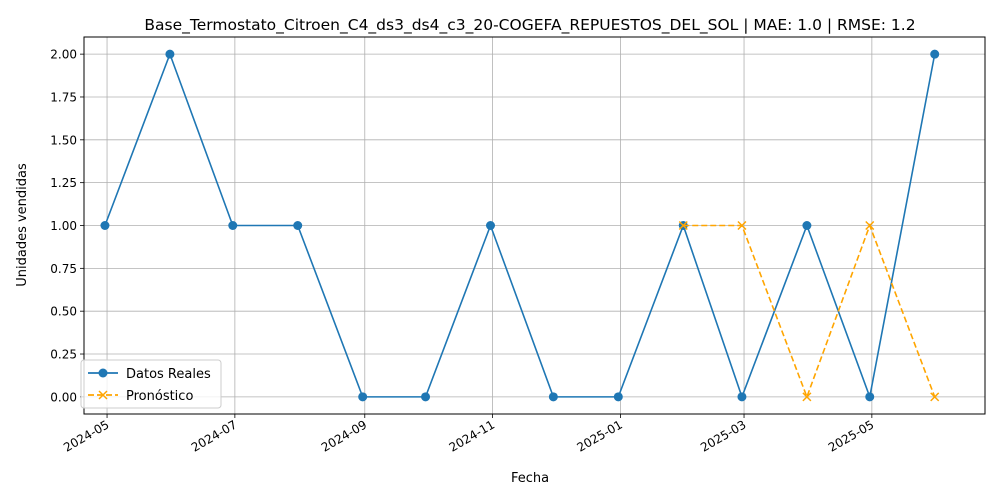  Describe the element at coordinates (63, 397) in the screenshot. I see `y-tick-label: 0.00` at that location.